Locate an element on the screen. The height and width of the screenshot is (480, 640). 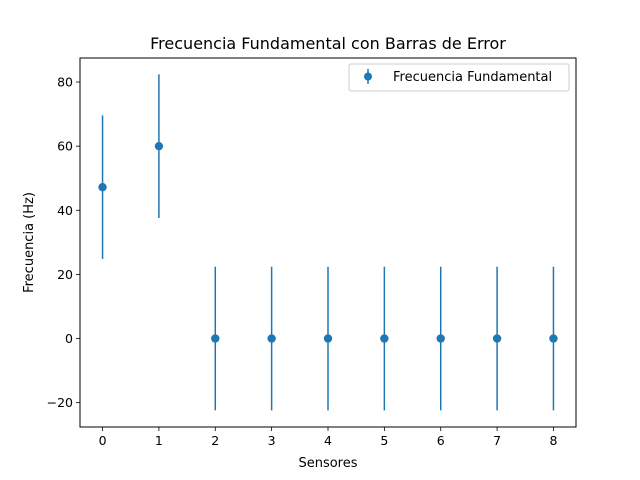
y-axis-label: Frecuencia (Hz) is located at coordinates (29, 242).